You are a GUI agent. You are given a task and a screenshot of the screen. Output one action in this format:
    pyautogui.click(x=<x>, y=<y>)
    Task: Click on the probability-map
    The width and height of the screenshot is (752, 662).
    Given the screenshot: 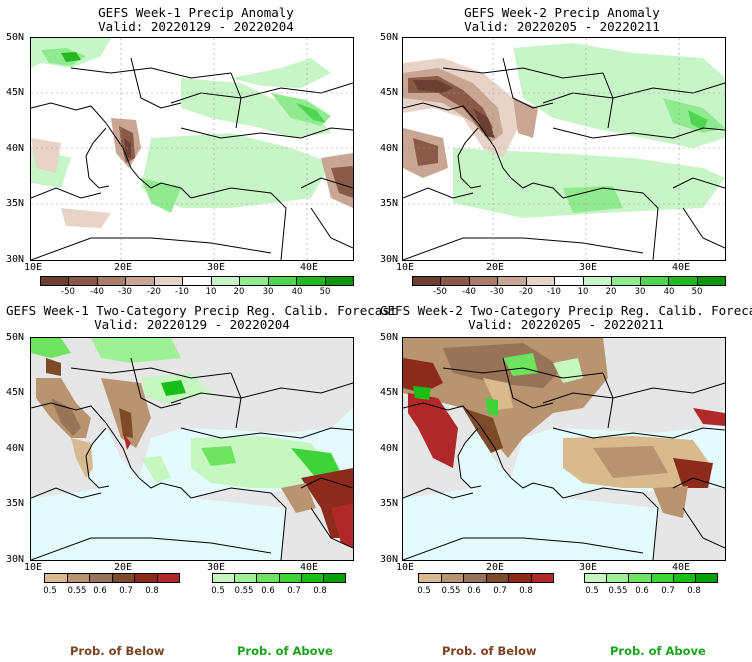 What is the action you would take?
    pyautogui.click(x=564, y=449)
    